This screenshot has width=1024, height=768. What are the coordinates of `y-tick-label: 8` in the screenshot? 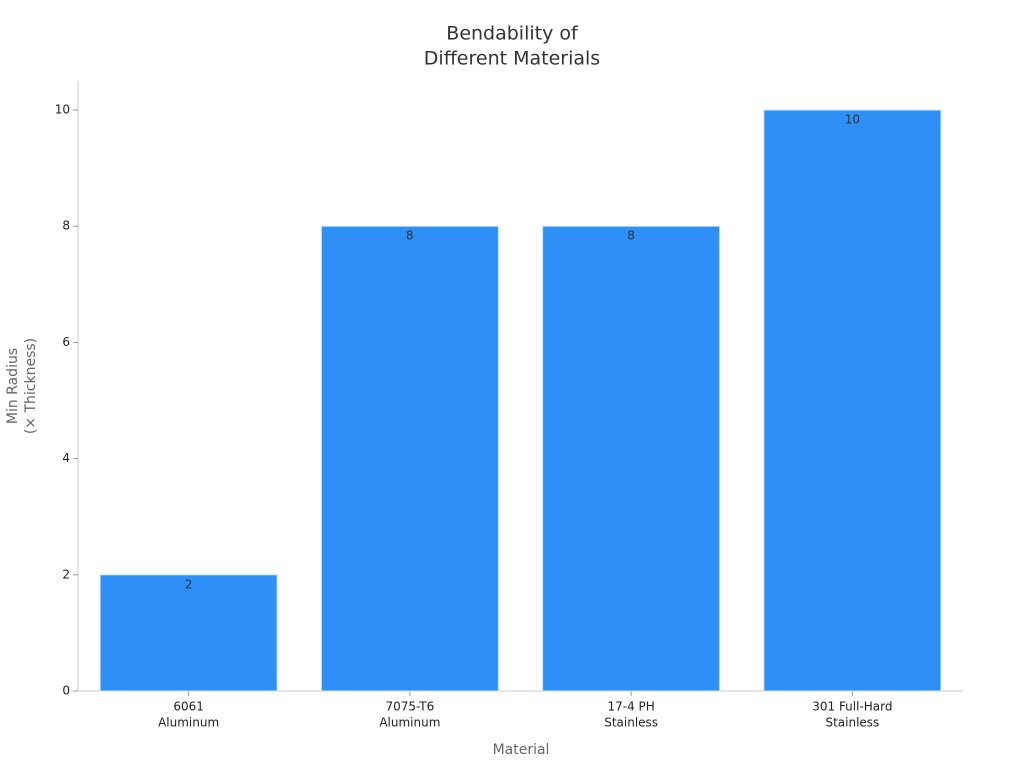 It's located at (66, 226).